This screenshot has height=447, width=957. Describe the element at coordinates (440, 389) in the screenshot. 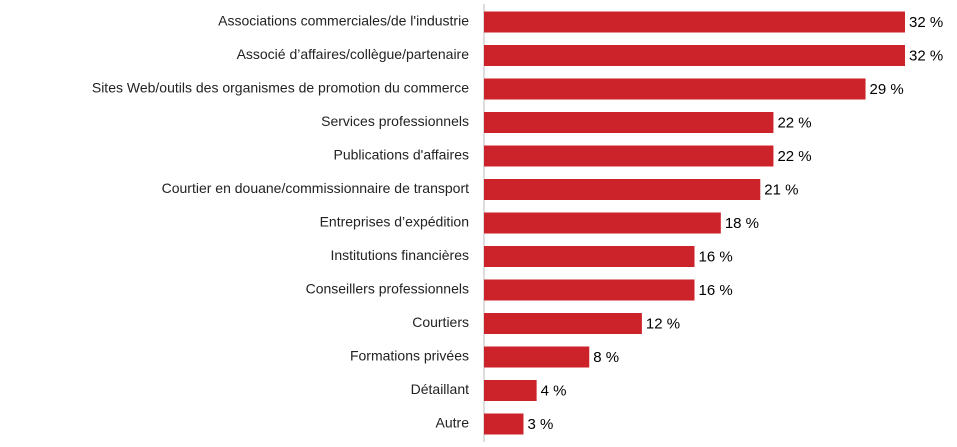

I see `category-label: Détaillant` at that location.